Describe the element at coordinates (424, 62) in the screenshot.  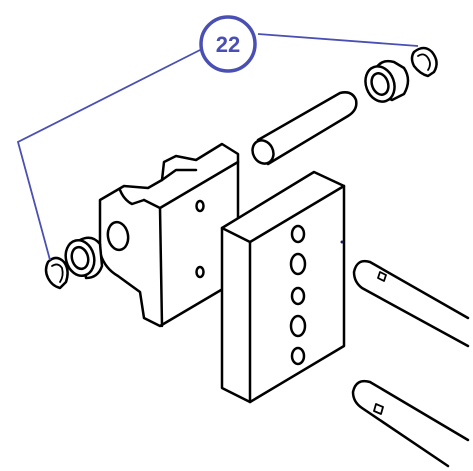
I see `retaining-ring-upper` at that location.